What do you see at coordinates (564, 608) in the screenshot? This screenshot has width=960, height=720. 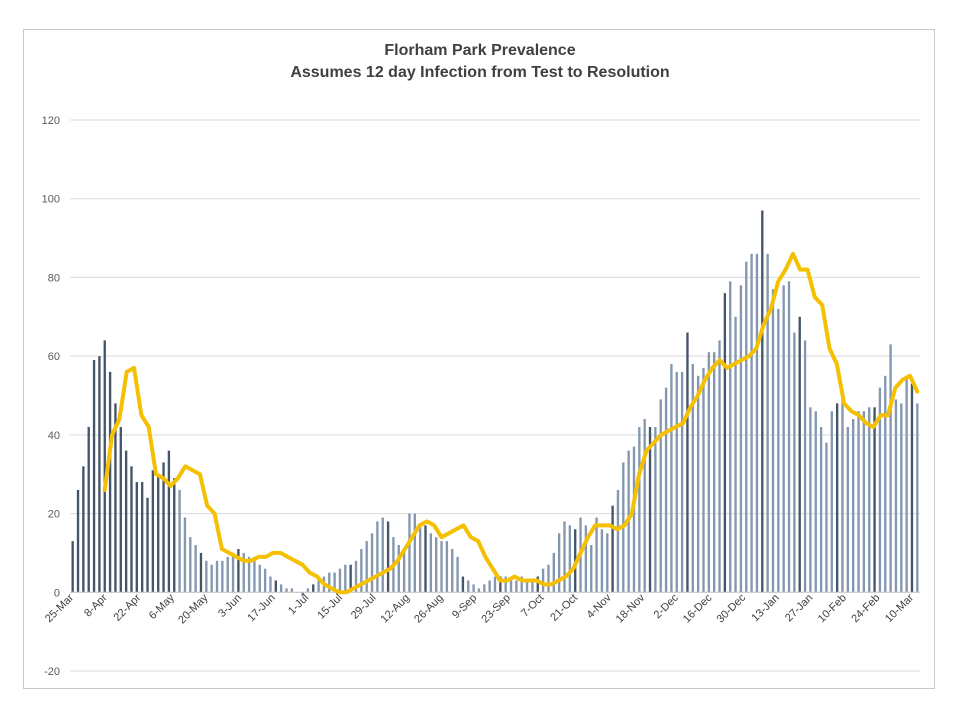 I see `x-tick-label: 21-Oct` at bounding box center [564, 608].